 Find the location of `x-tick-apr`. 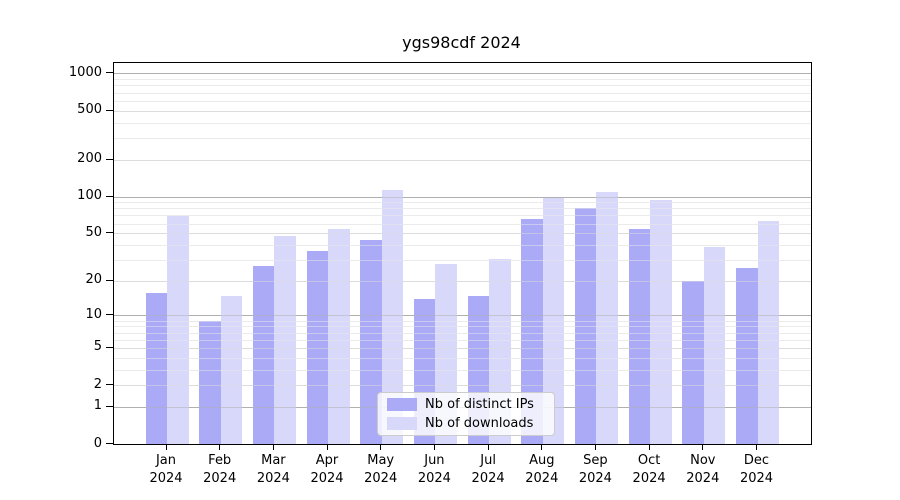

x-tick-apr is located at coordinates (327, 447).